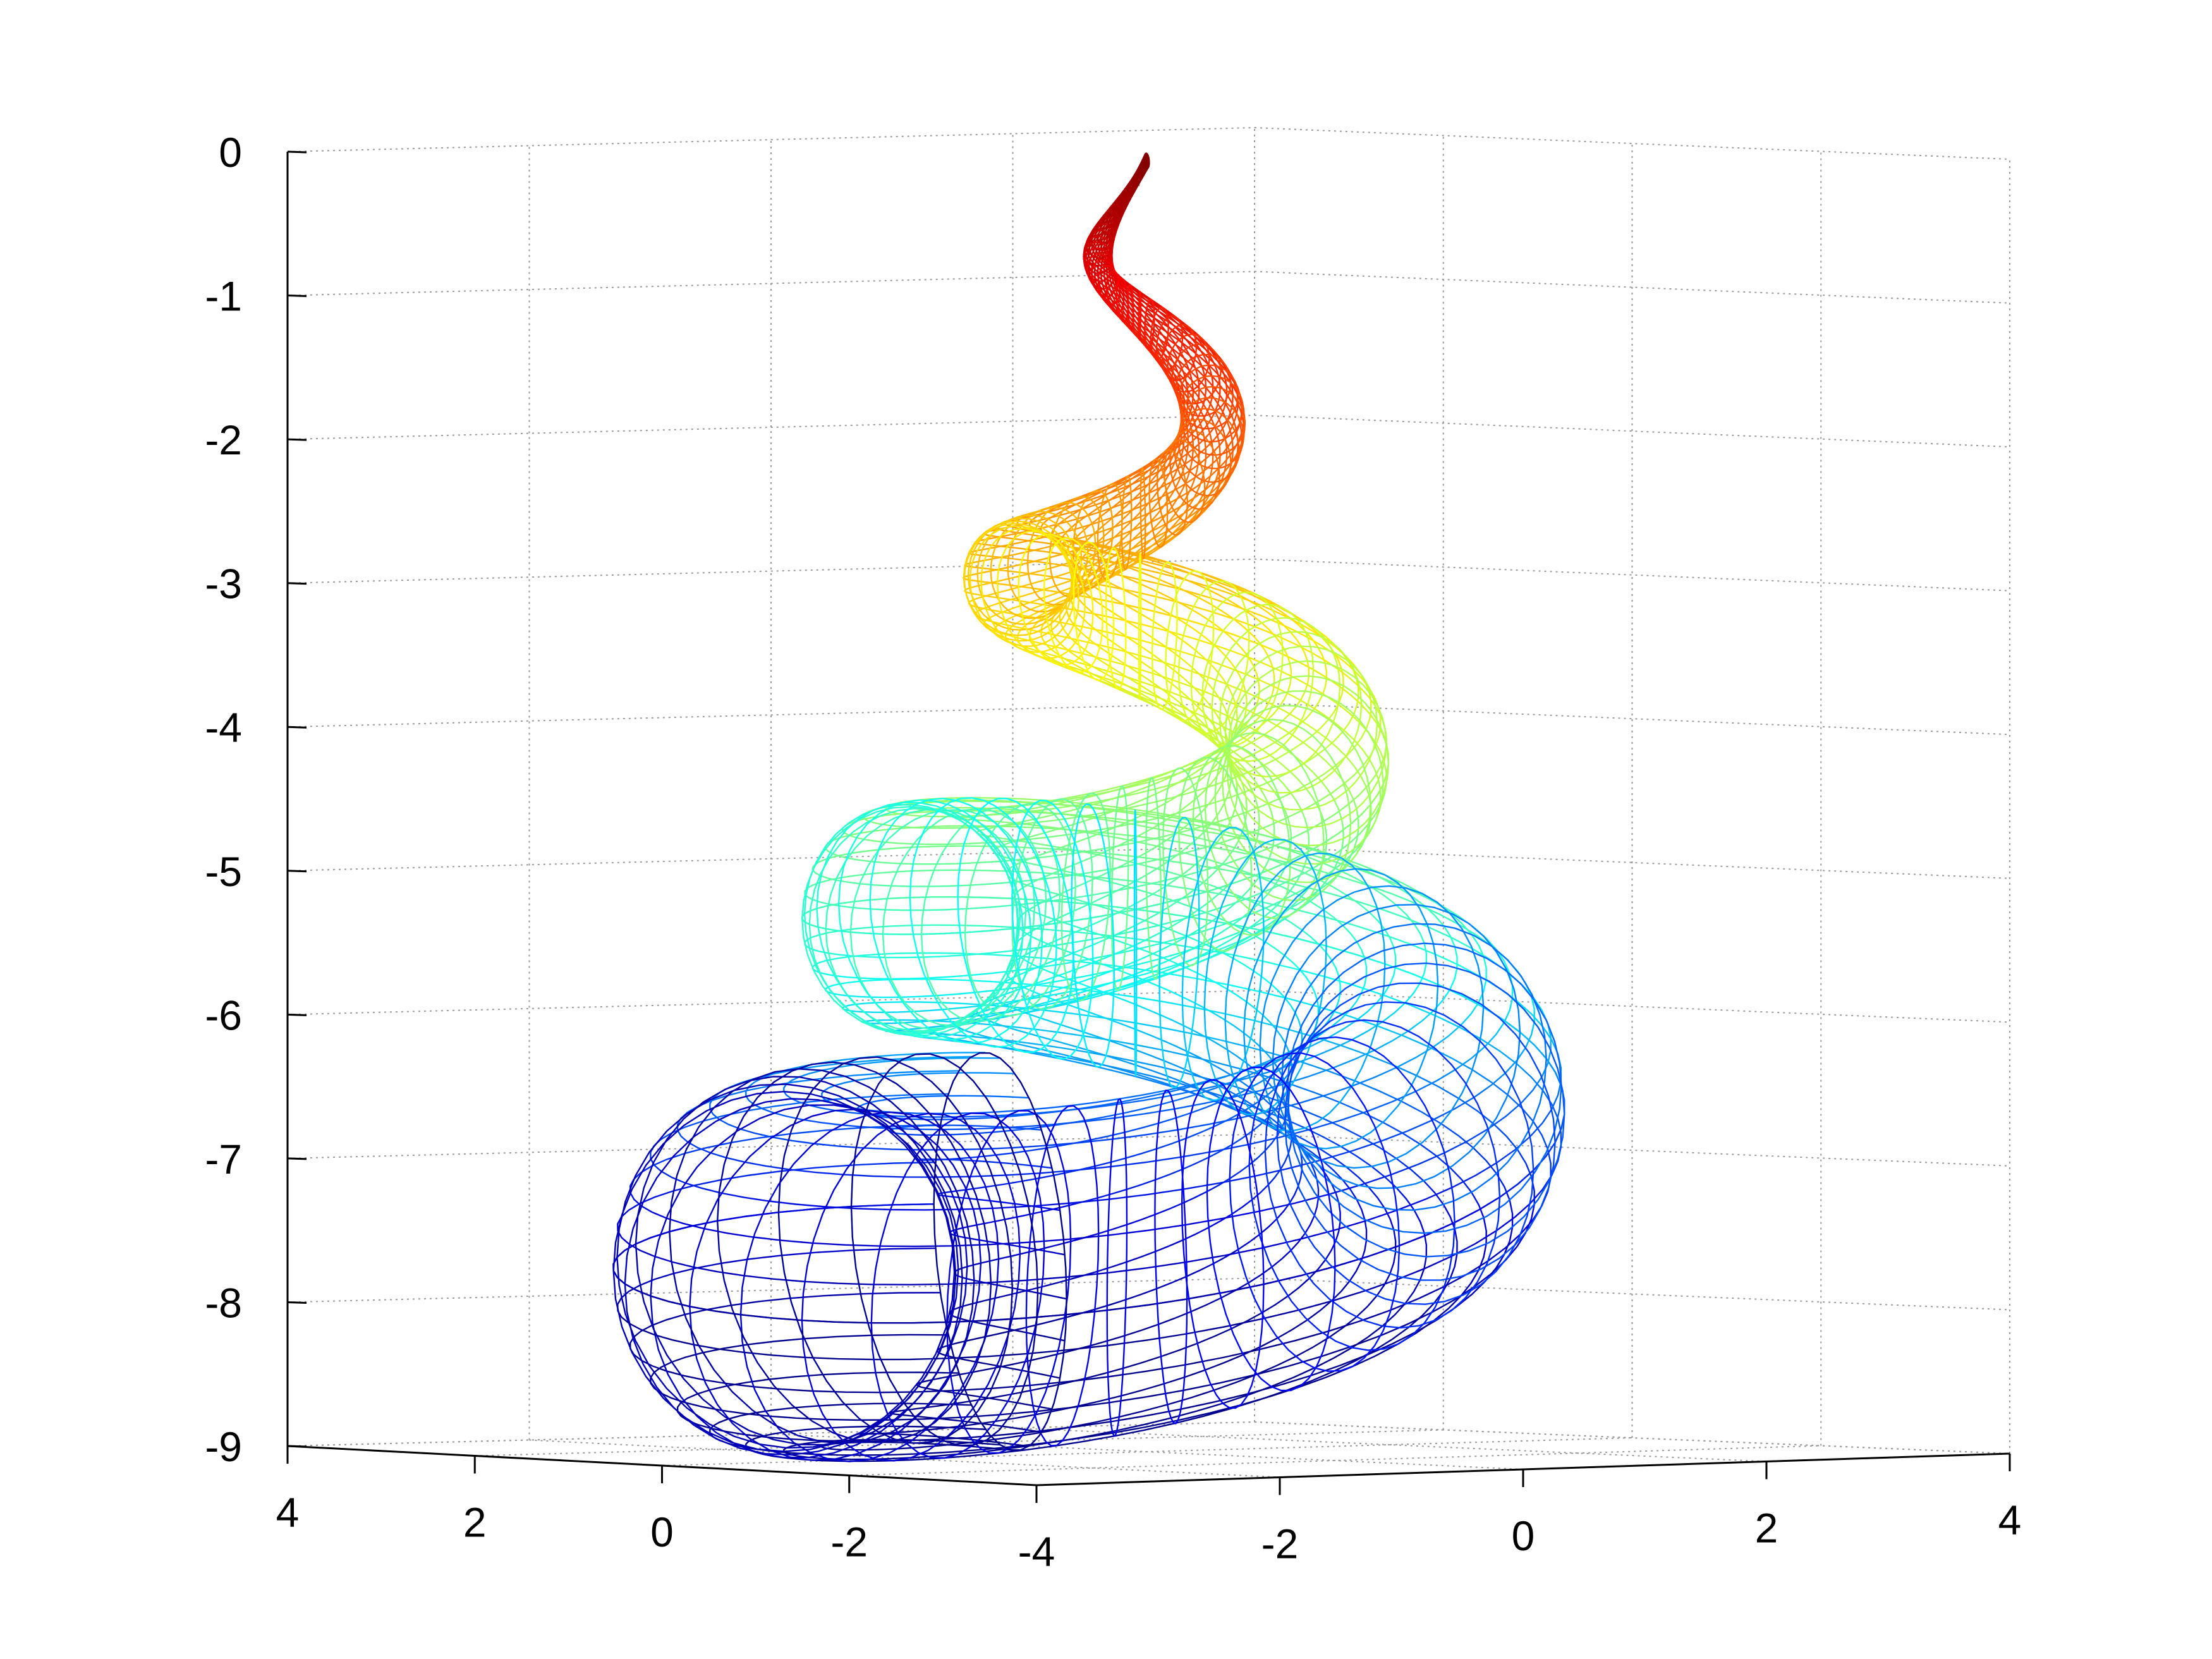 This screenshot has width=2212, height=1659. I want to click on y-tick-label: 0, so click(1523, 1535).